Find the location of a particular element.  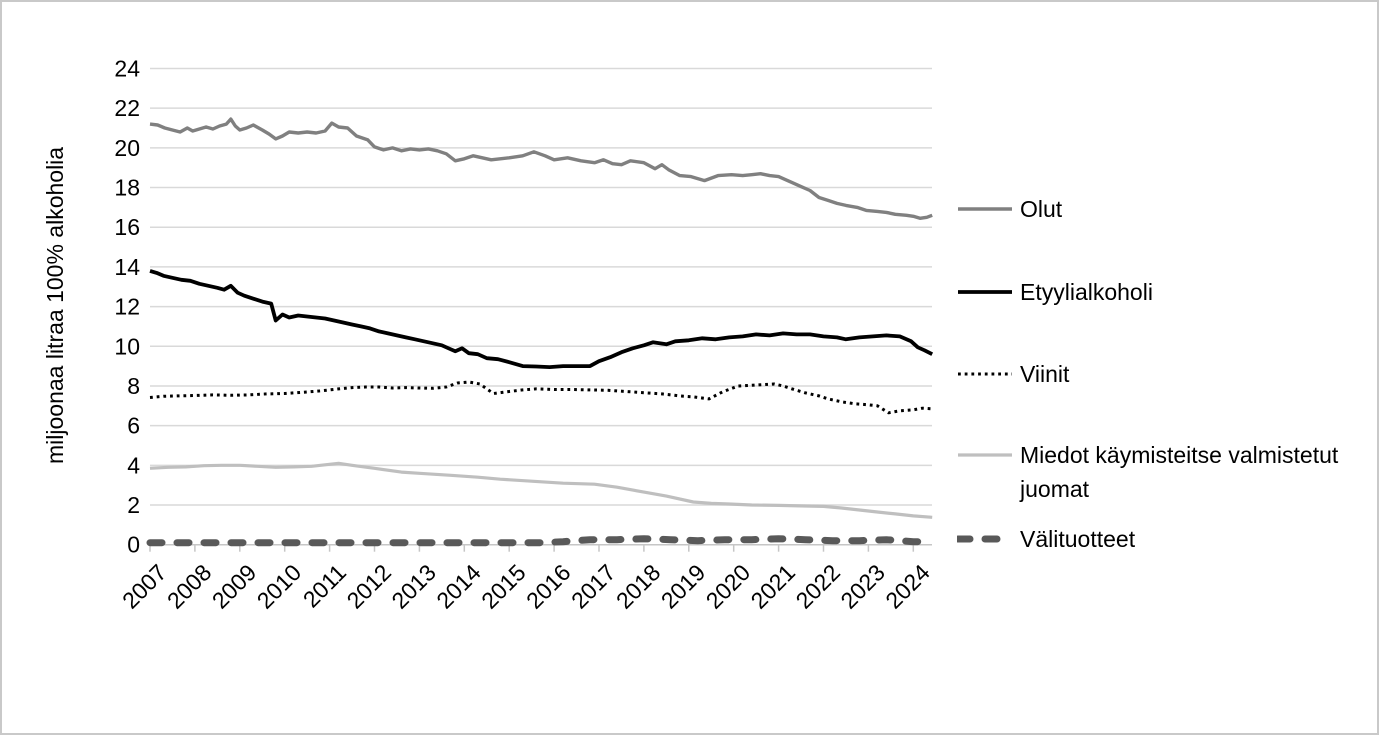

x-tick-label: 2011 is located at coordinates (324, 585).